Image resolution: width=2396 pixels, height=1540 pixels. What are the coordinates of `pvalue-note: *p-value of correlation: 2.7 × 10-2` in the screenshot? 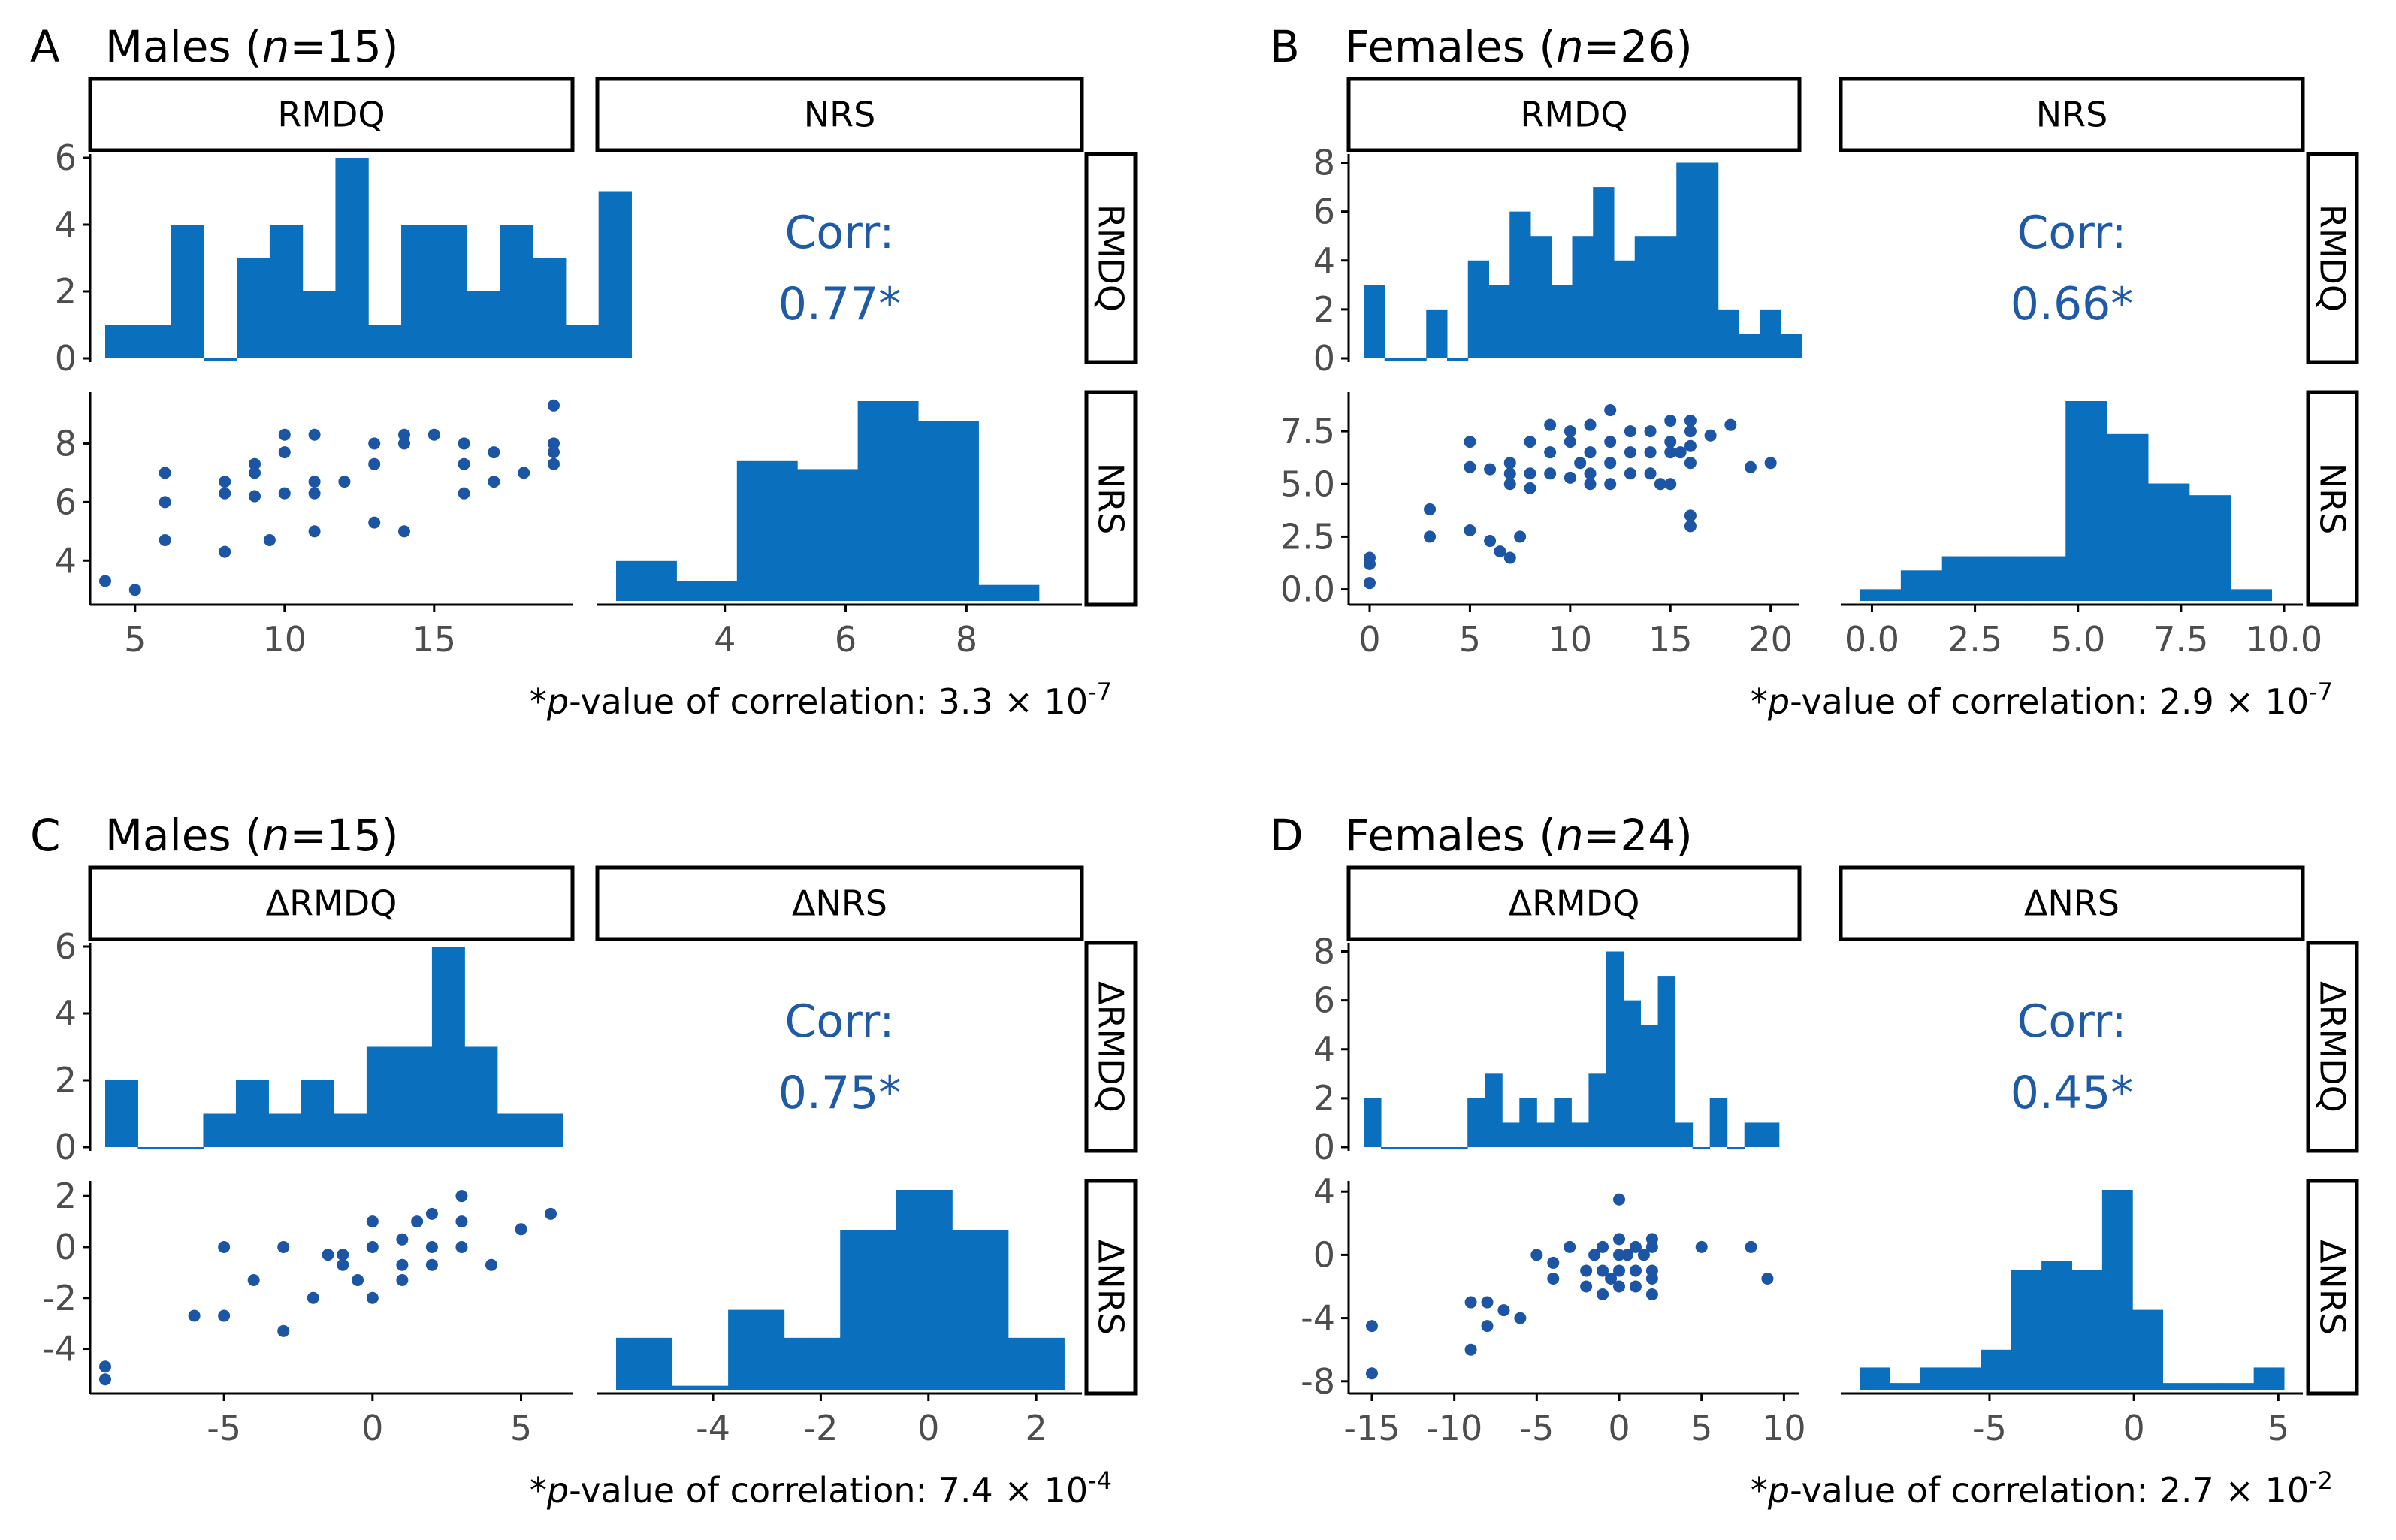 It's located at (2042, 1488).